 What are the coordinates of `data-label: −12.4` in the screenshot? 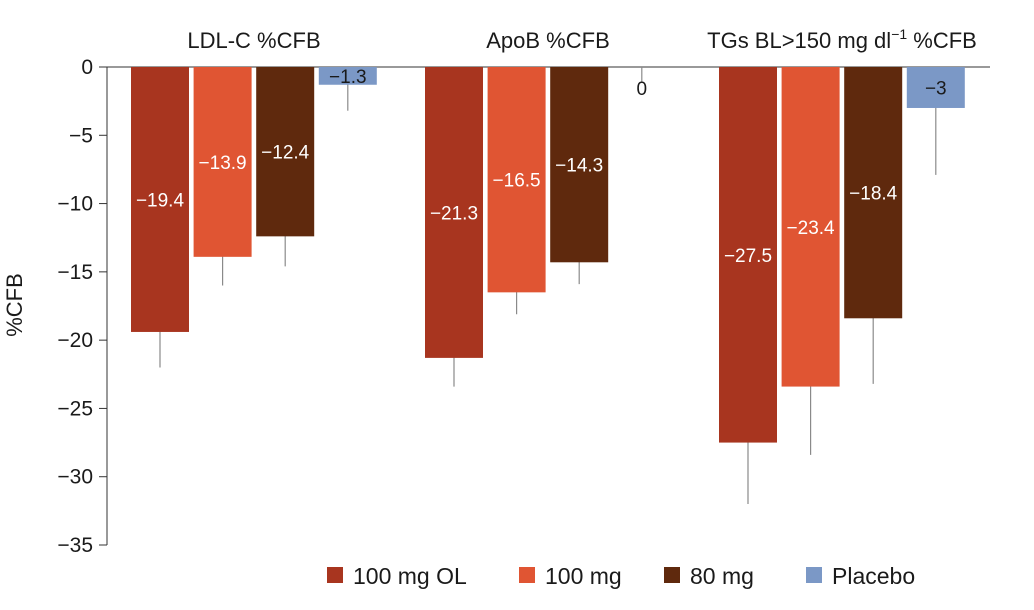 It's located at (285, 153).